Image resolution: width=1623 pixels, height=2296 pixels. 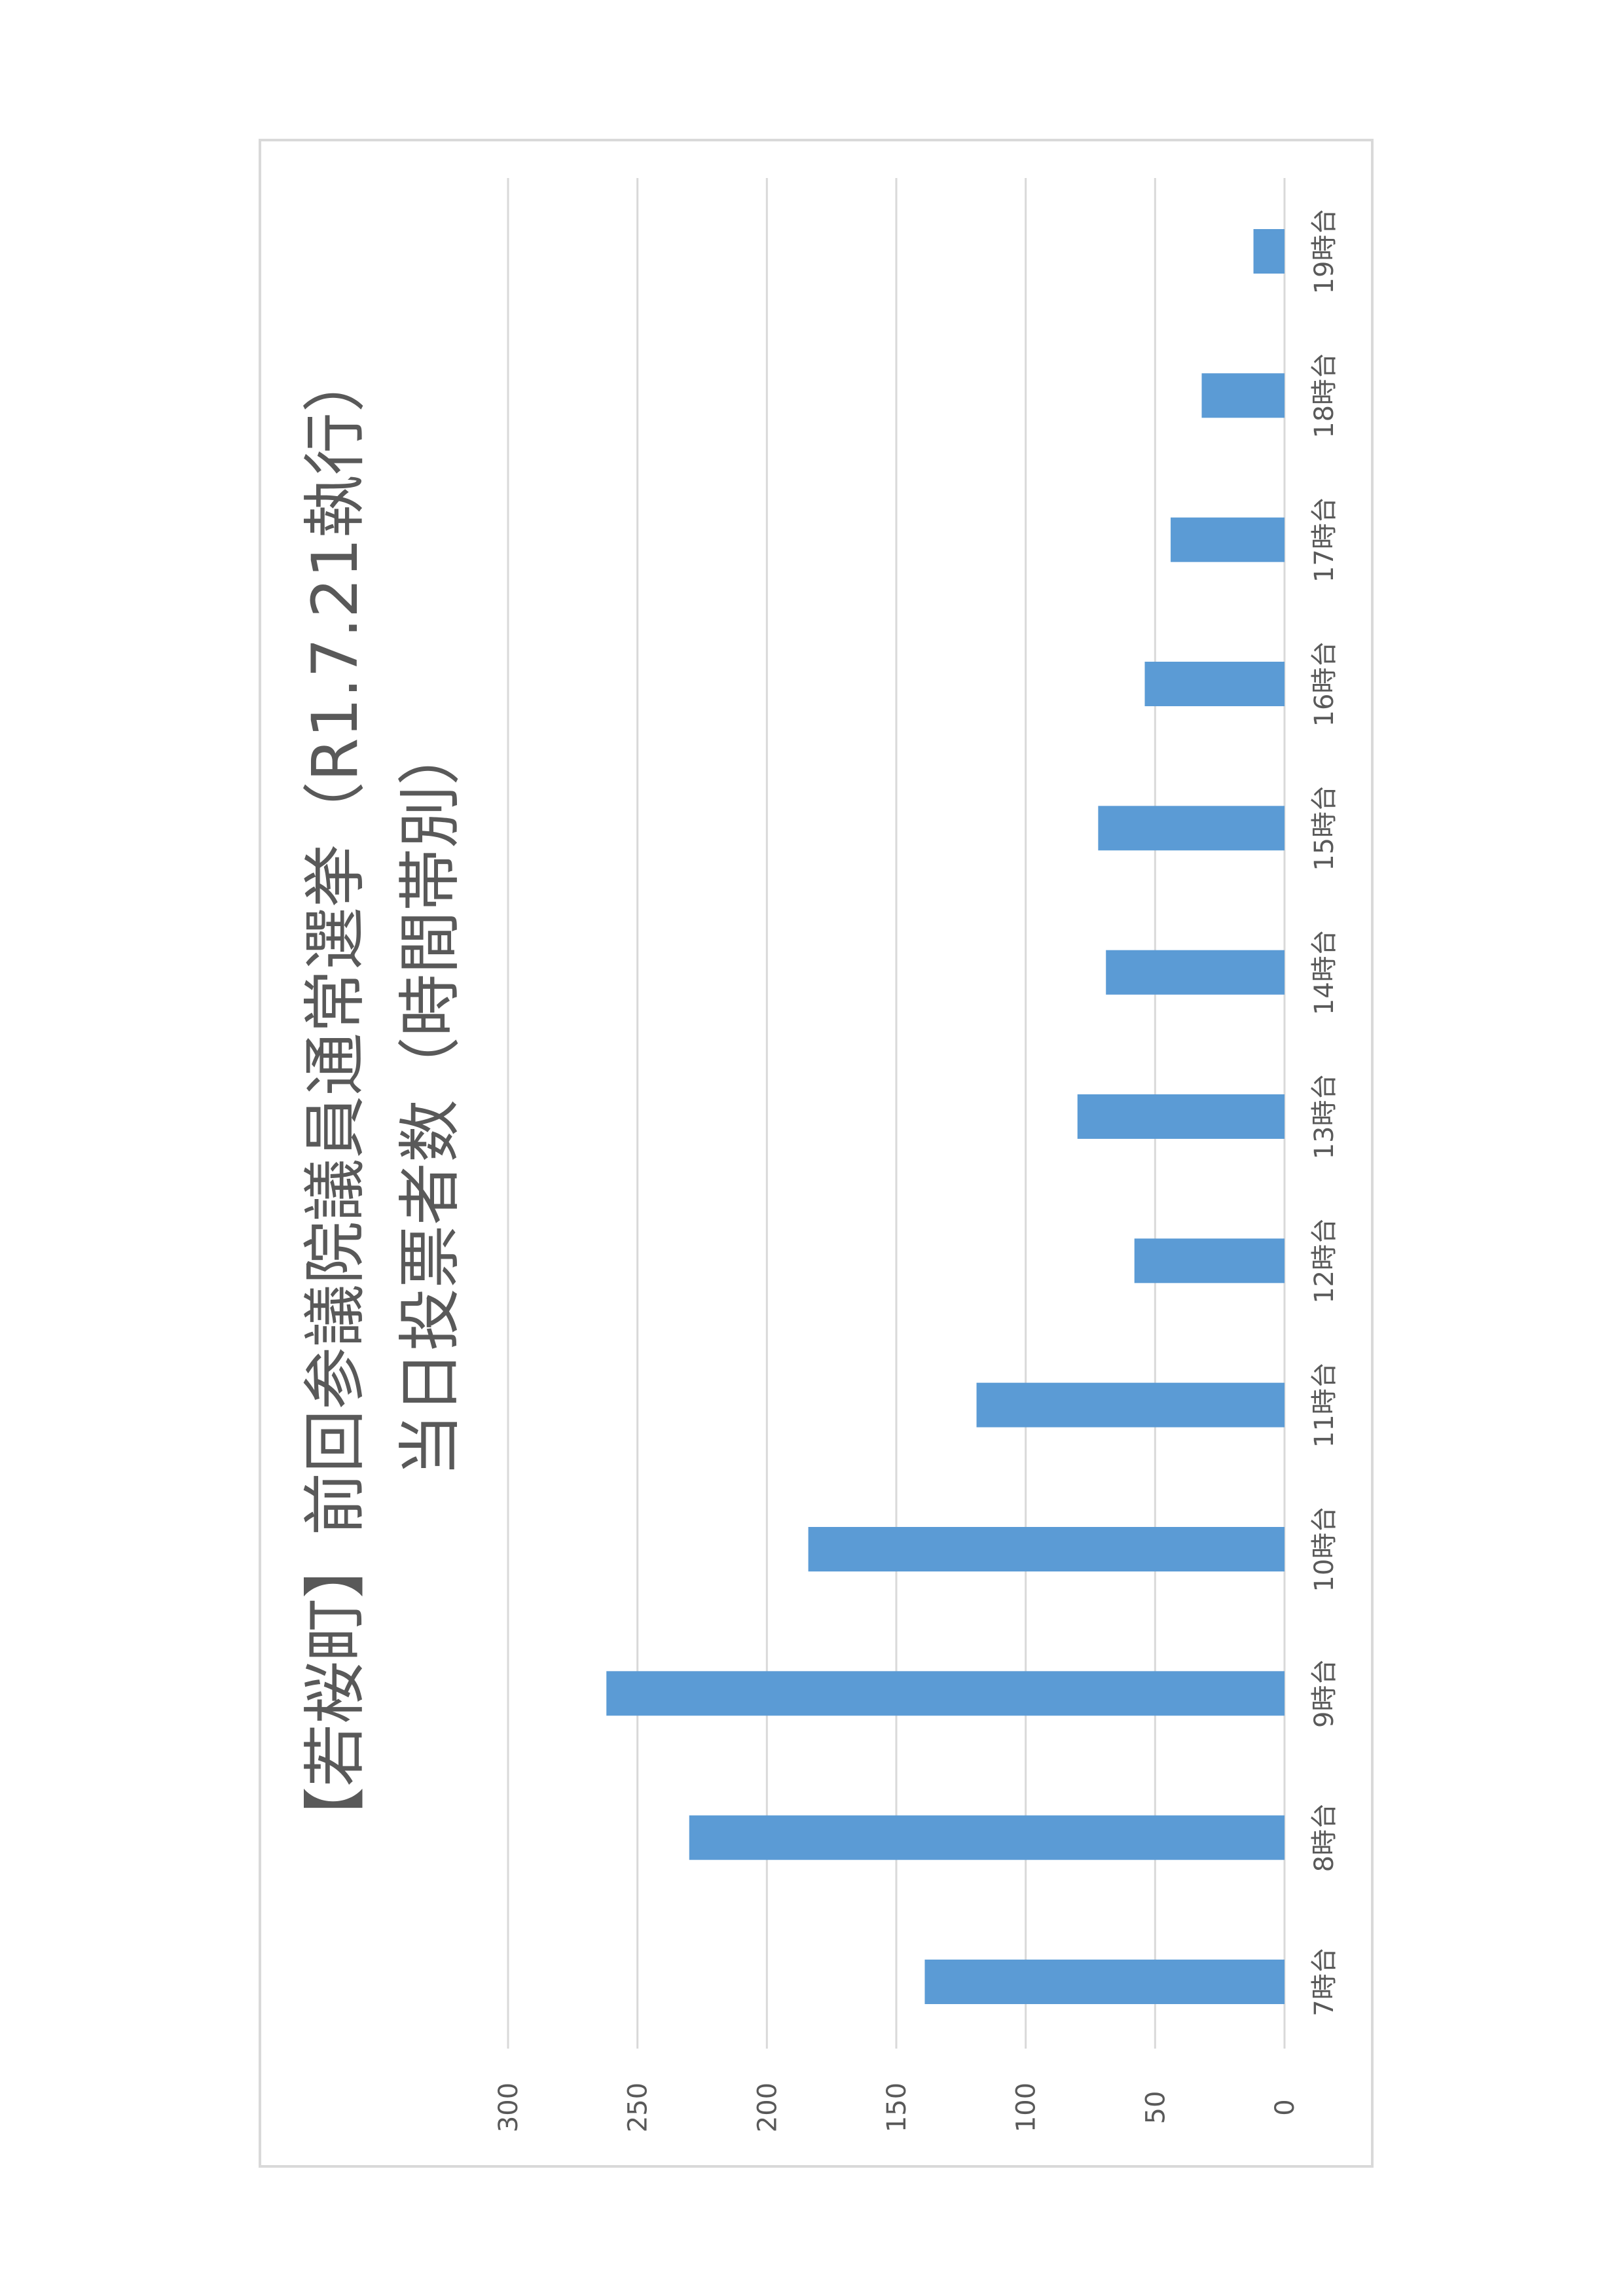 I want to click on category-tick-label: 12時台, so click(x=1324, y=1261).